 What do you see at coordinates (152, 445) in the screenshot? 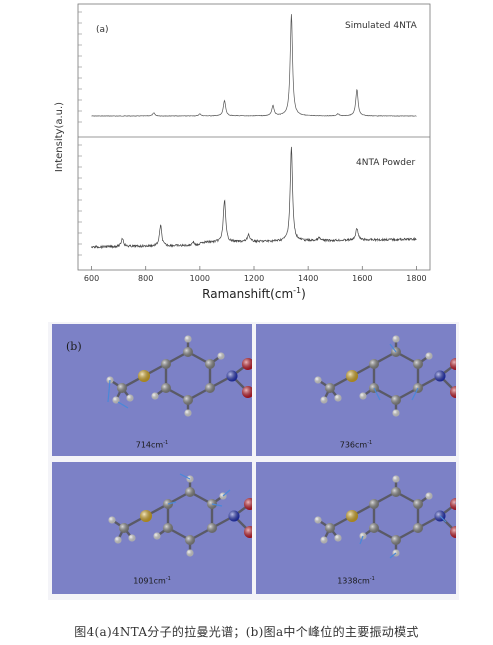
I see `frequency-label: 714cm-1` at bounding box center [152, 445].